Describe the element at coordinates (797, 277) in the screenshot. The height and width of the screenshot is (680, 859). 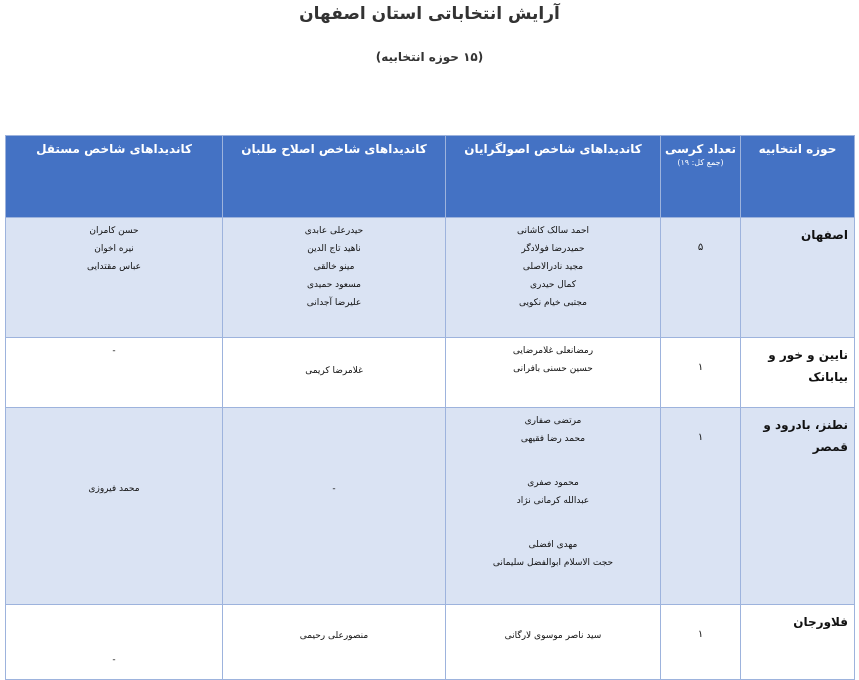
I see `district-cell: اصفهان` at that location.